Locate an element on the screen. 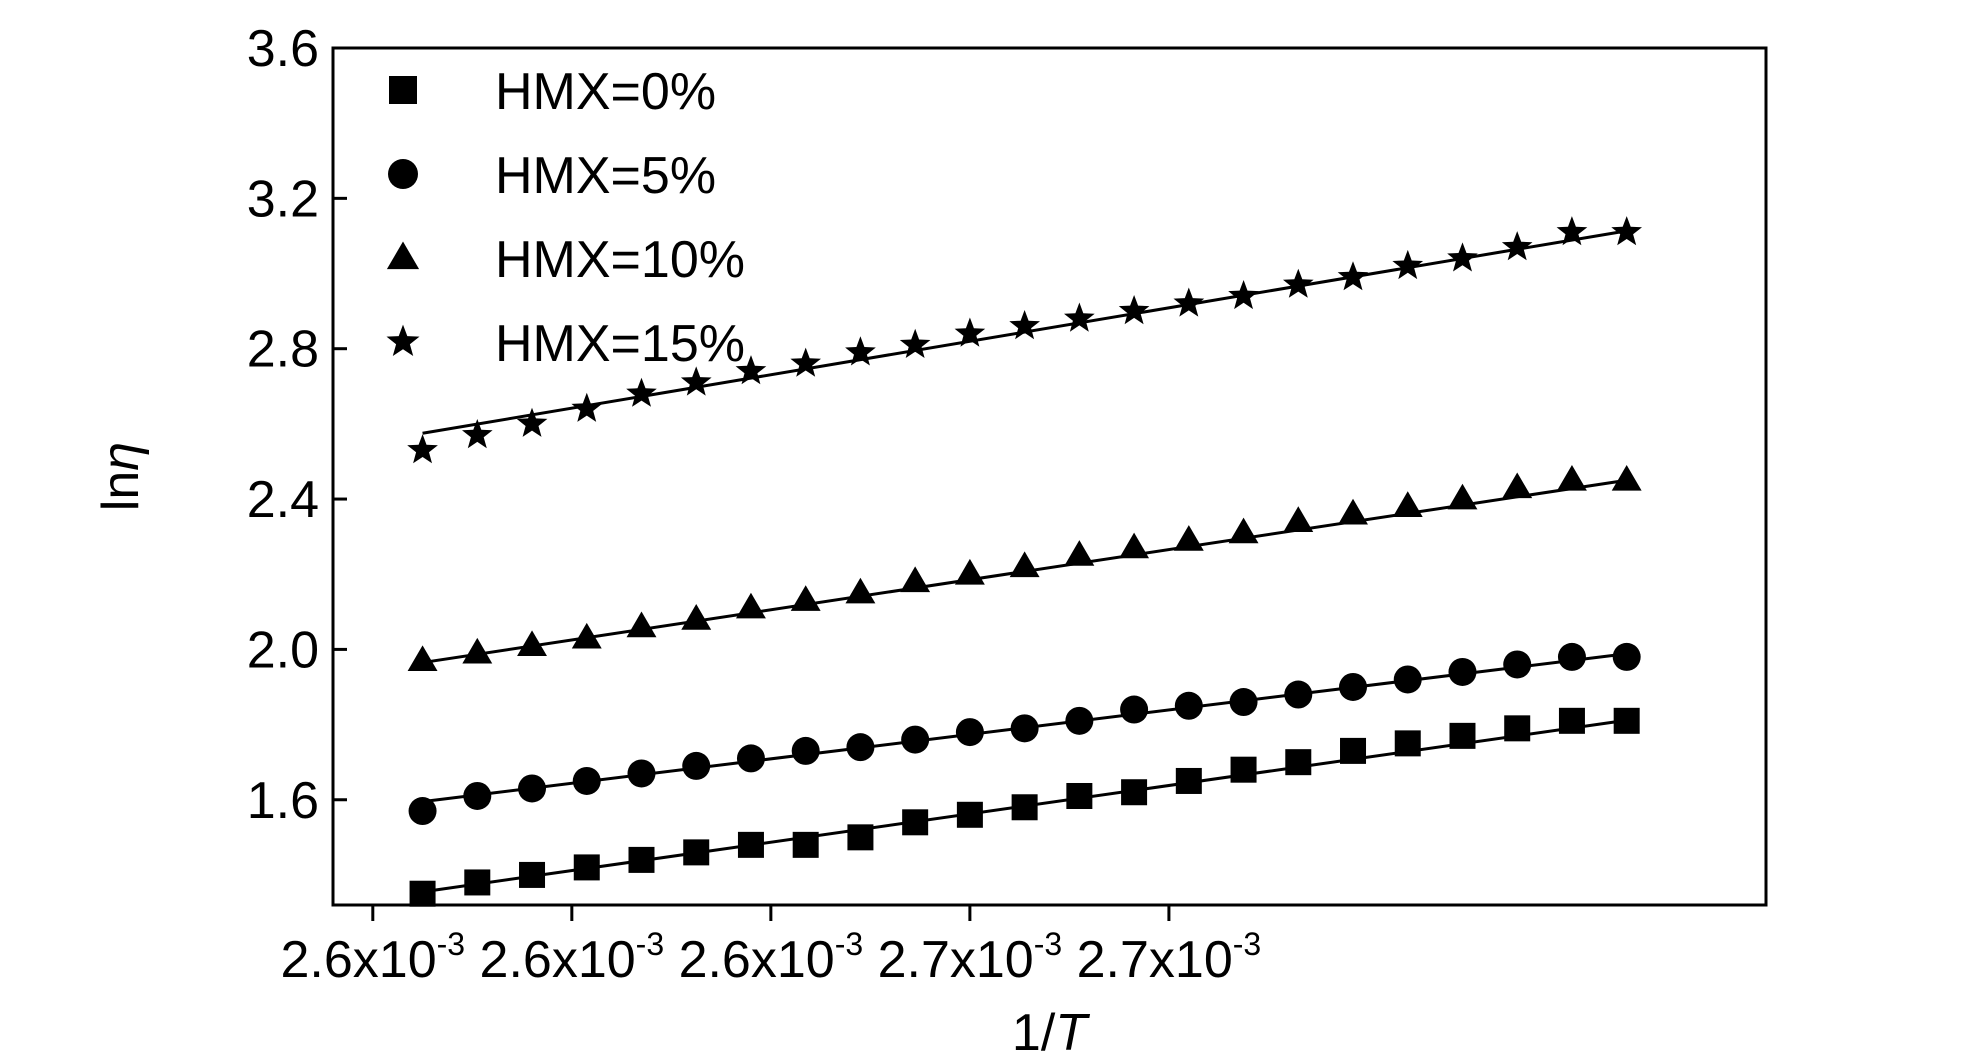 This screenshot has width=1984, height=1062. x-axis: 2.6x10⁻³ 2.6x10⁻³ 2.6x10⁻³ 2.7x10⁻³ 2.7x10⁻³ is located at coordinates (771, 947).